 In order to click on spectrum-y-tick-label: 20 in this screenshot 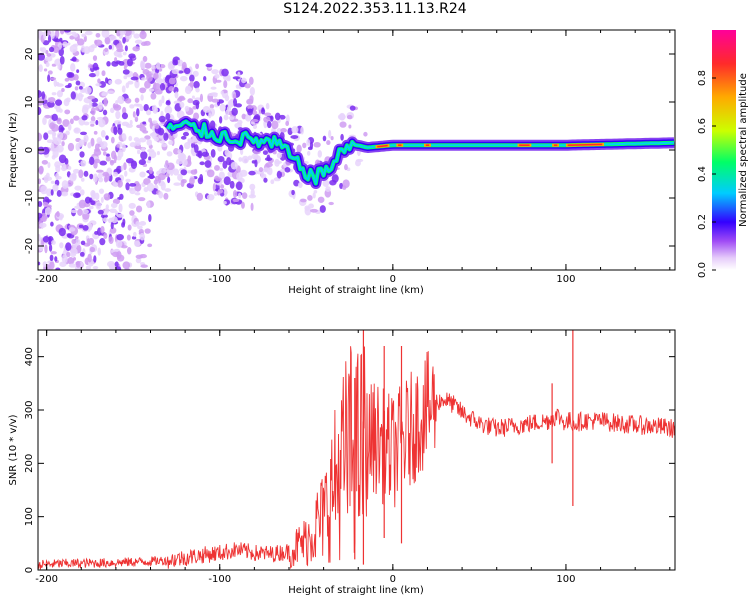, I will do `click(29, 54)`.